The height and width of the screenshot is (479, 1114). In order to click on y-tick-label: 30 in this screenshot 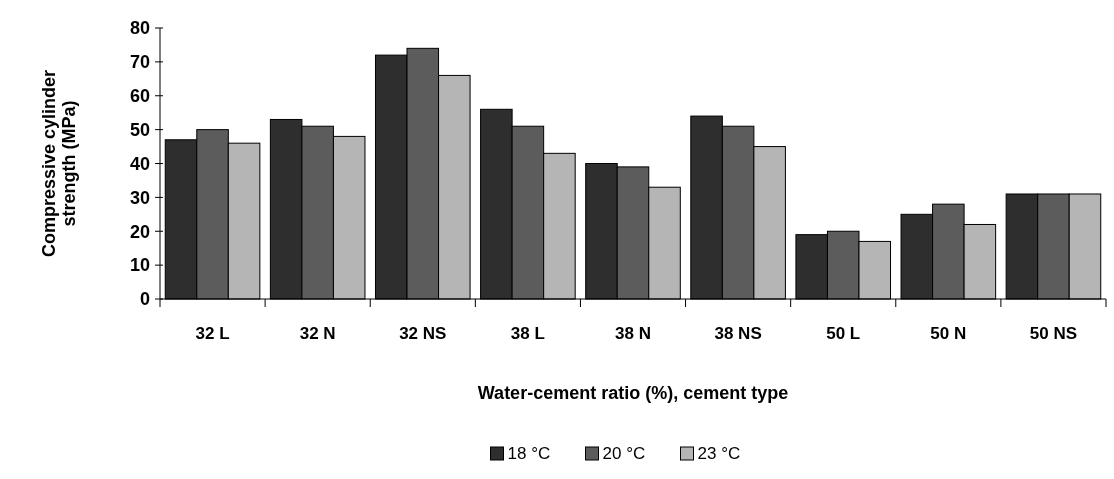, I will do `click(139, 197)`.